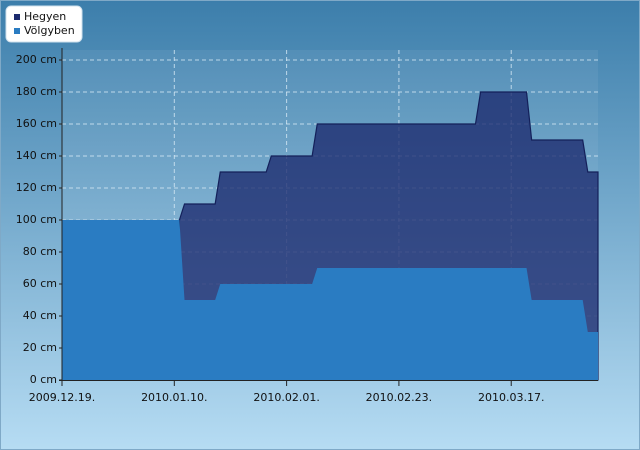  What do you see at coordinates (36, 155) in the screenshot?
I see `y-tick-label: 140 cm` at bounding box center [36, 155].